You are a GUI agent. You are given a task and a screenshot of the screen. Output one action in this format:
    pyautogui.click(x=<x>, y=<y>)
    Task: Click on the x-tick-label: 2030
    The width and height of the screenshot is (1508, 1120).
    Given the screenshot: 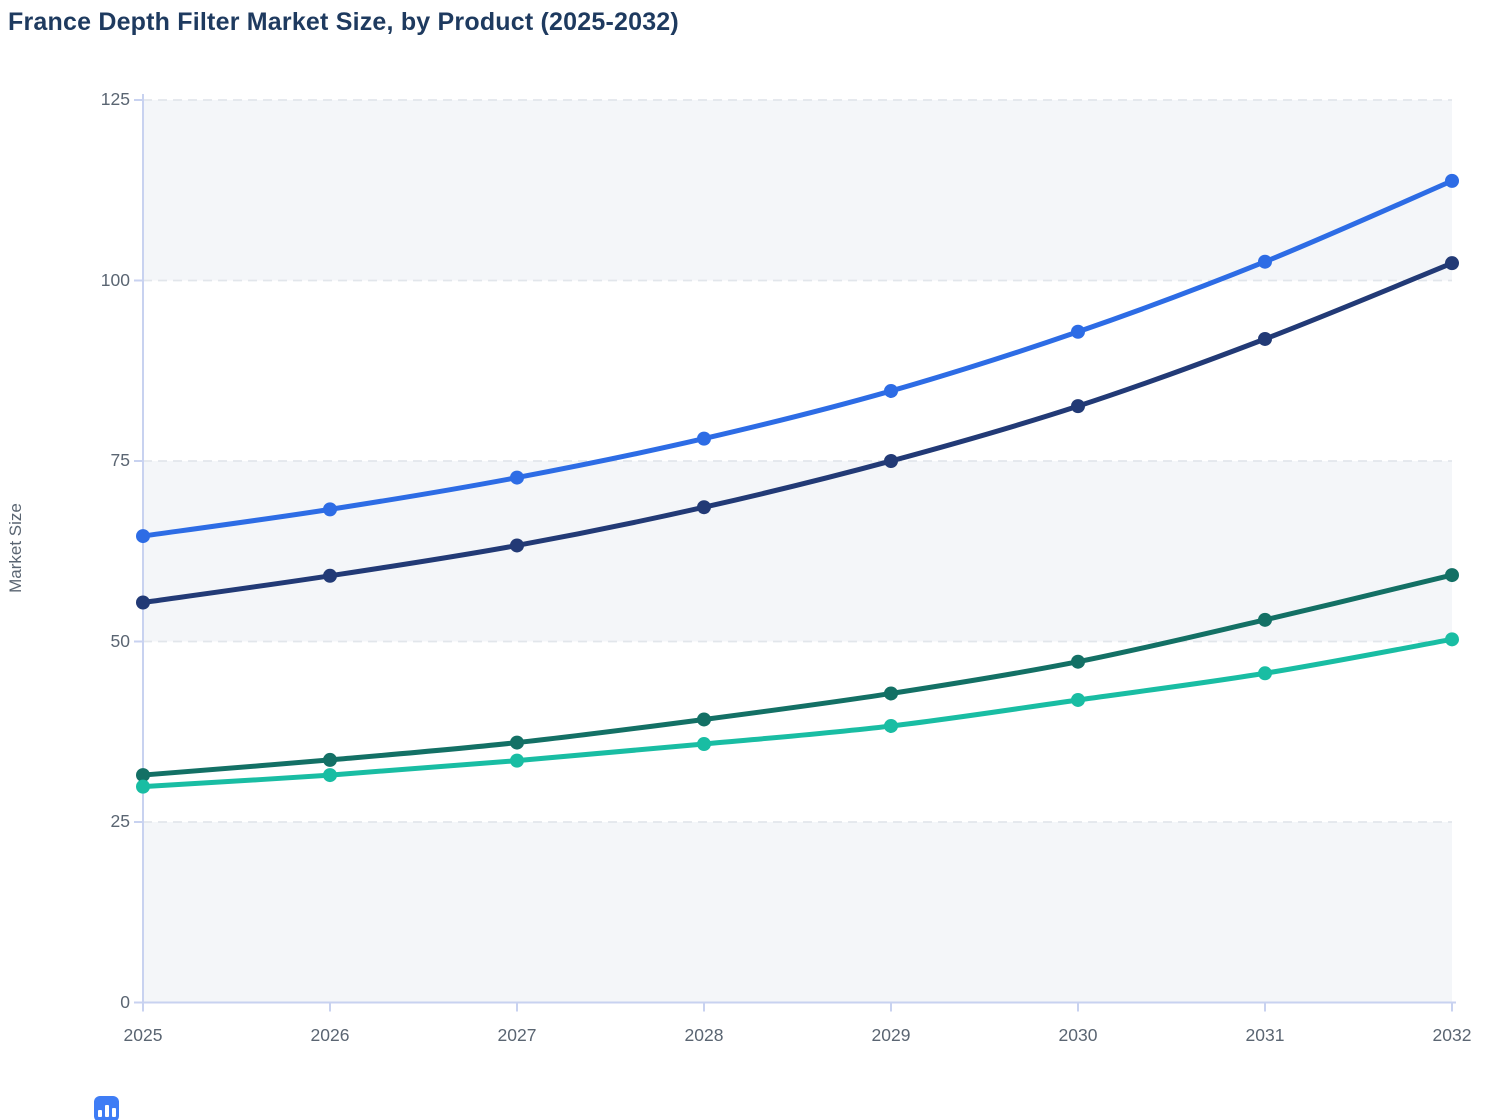 What is the action you would take?
    pyautogui.click(x=1078, y=1034)
    